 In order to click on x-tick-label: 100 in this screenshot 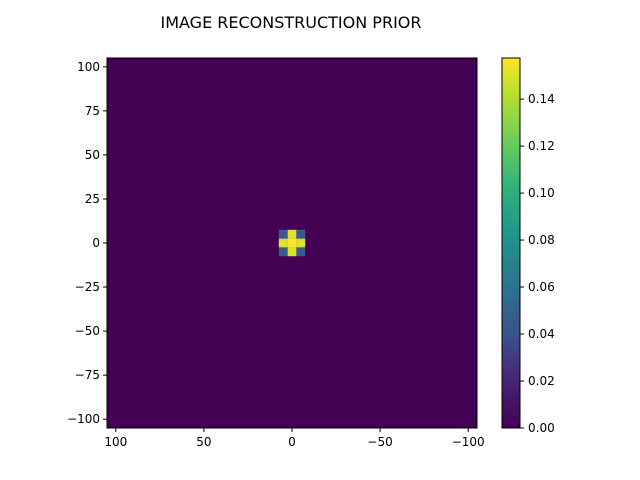, I will do `click(115, 442)`.